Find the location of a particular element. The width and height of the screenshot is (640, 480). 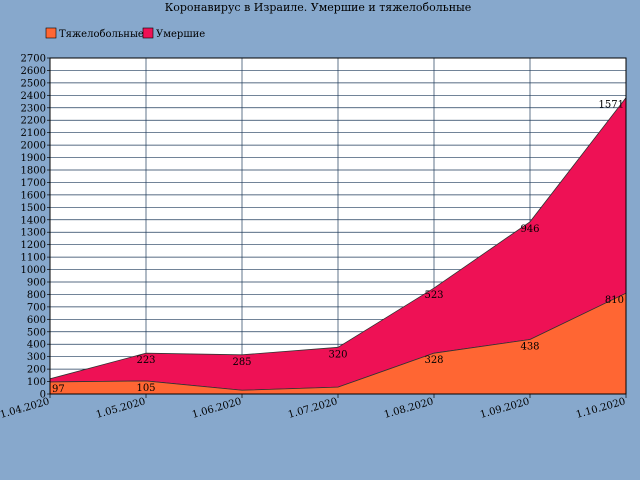

legend-label-heavy: Тяжелобольные is located at coordinates (101, 34).